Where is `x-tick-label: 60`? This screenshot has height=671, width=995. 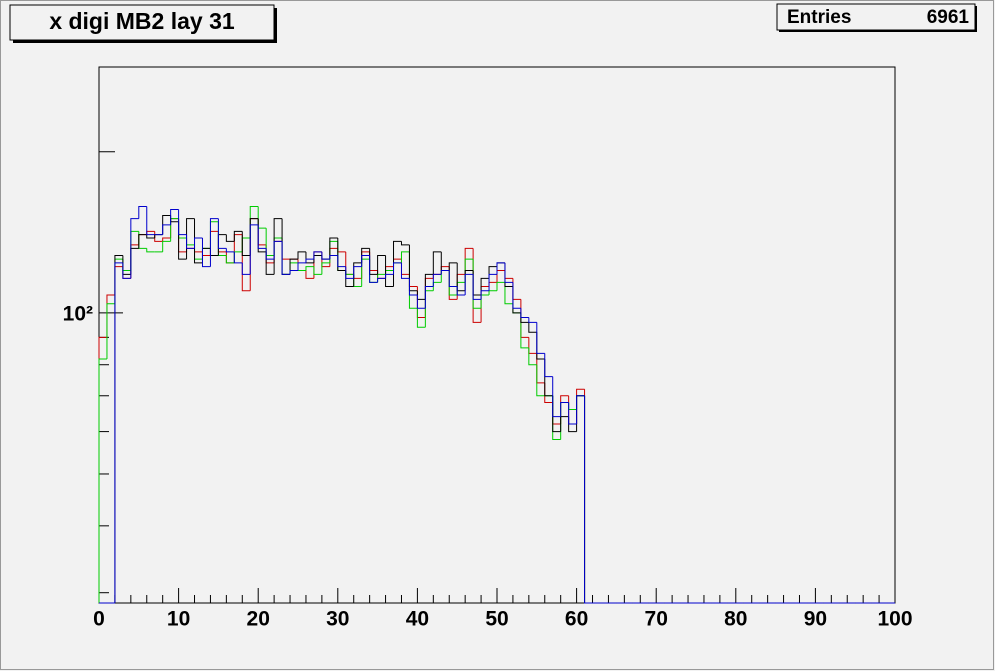
x-tick-label: 60 is located at coordinates (576, 619).